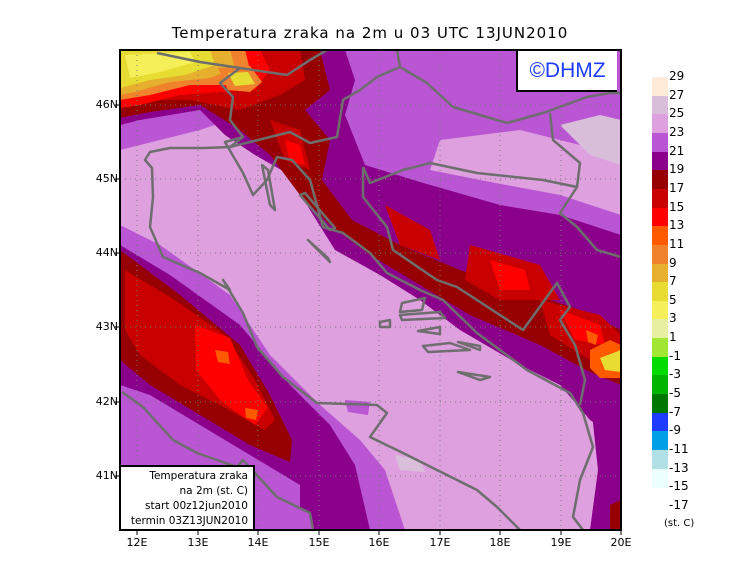 The height and width of the screenshot is (582, 740). I want to click on legend-label: -1, so click(675, 355).